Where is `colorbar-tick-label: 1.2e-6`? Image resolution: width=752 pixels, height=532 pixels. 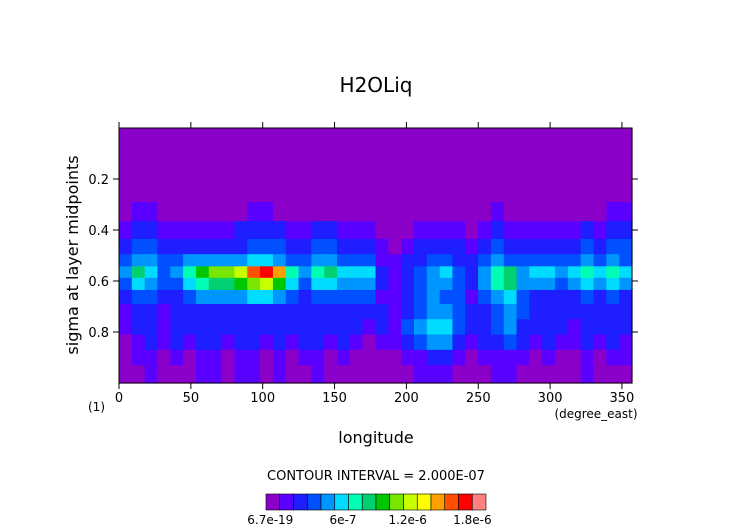 colorbar-tick-label: 1.2e-6 is located at coordinates (407, 520).